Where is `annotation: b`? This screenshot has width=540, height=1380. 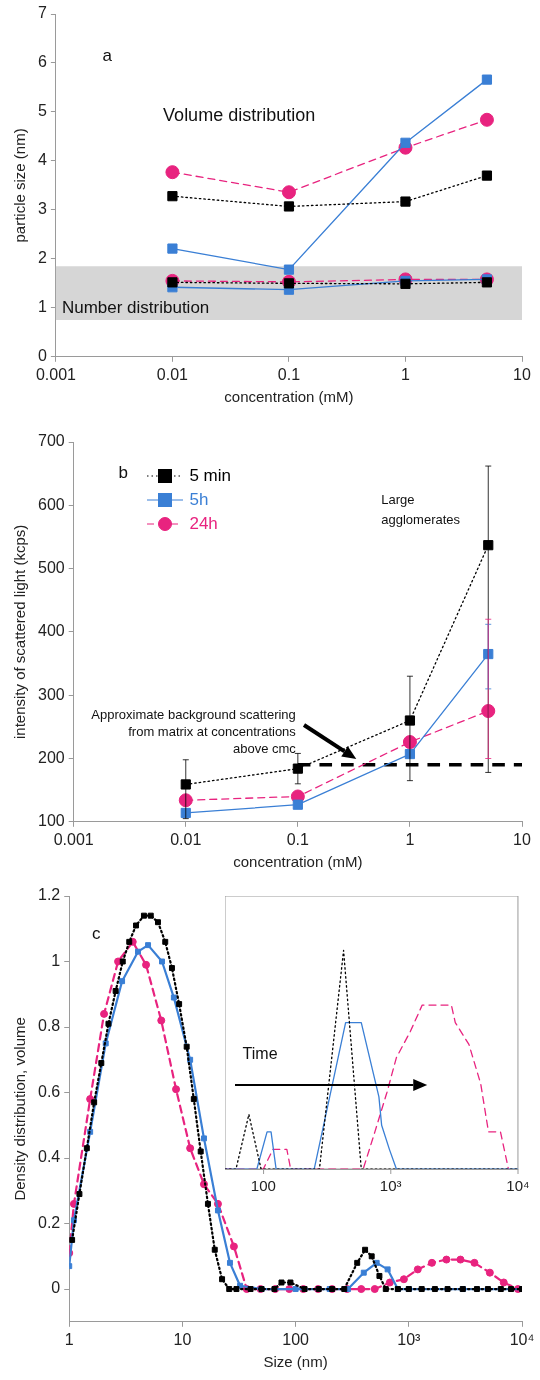 annotation: b is located at coordinates (123, 472).